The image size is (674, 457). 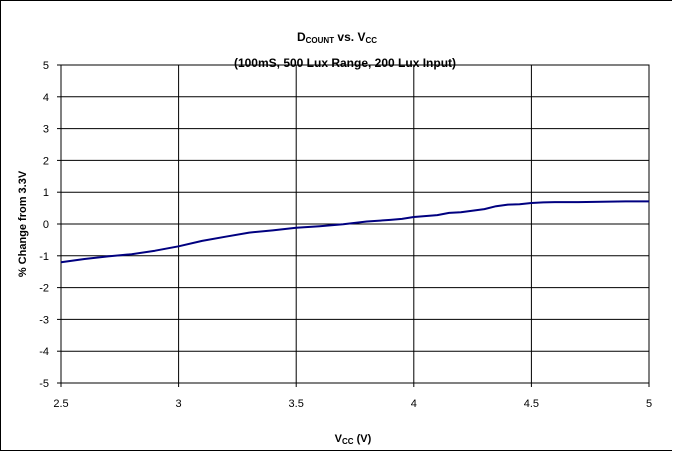 I want to click on y-tick-label: 4, so click(x=46, y=98).